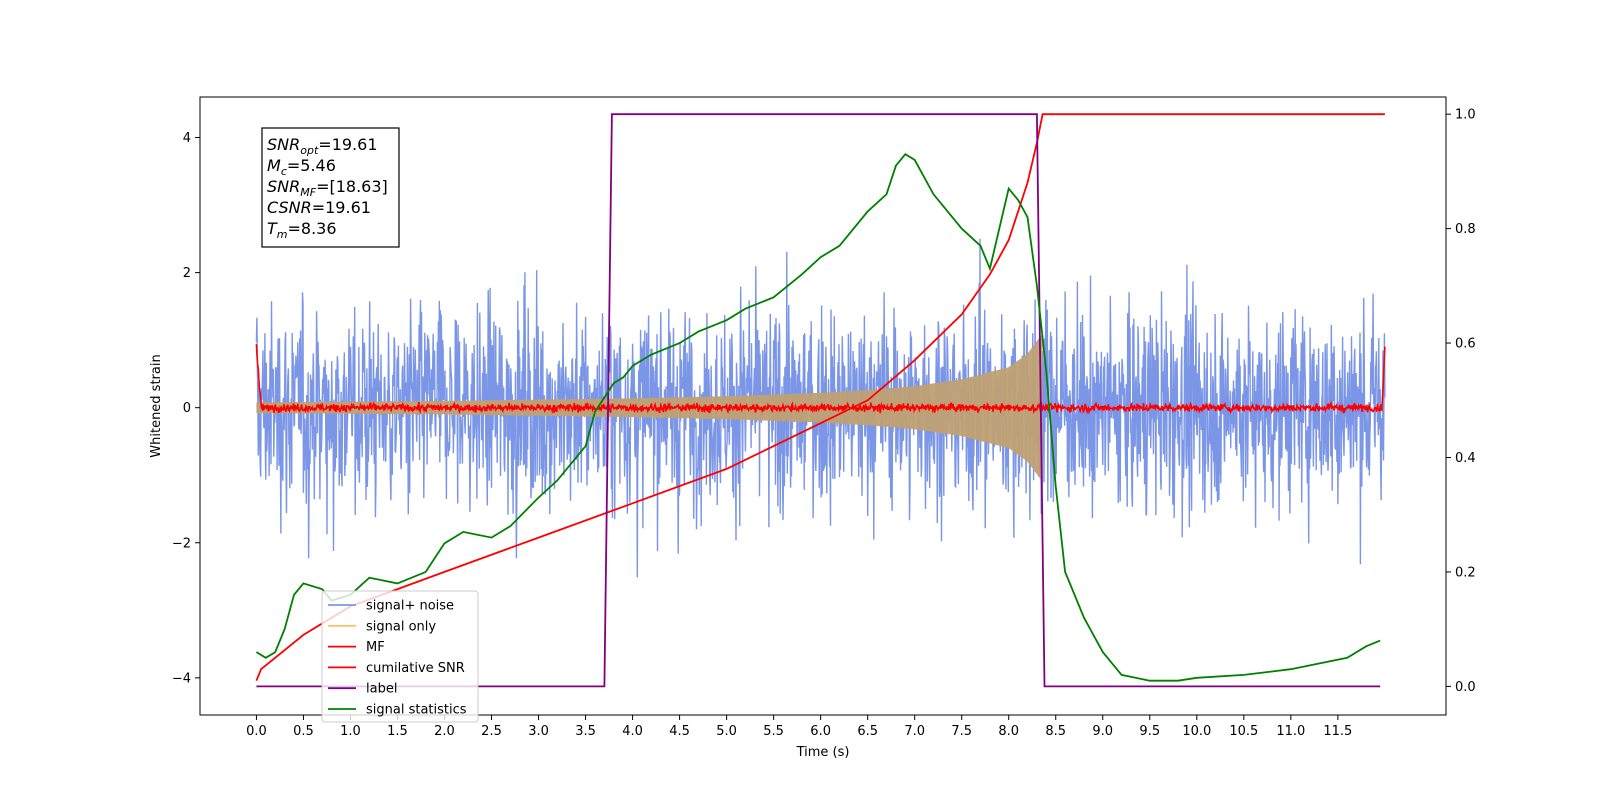 Image resolution: width=1600 pixels, height=800 pixels. I want to click on x-tick-label: 8.0, so click(1008, 731).